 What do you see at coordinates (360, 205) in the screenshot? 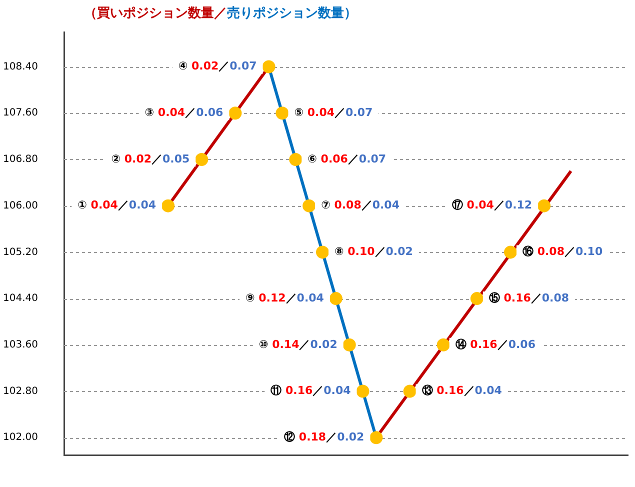
I see `annotation: ⑦ 0.08／0.04` at bounding box center [360, 205].